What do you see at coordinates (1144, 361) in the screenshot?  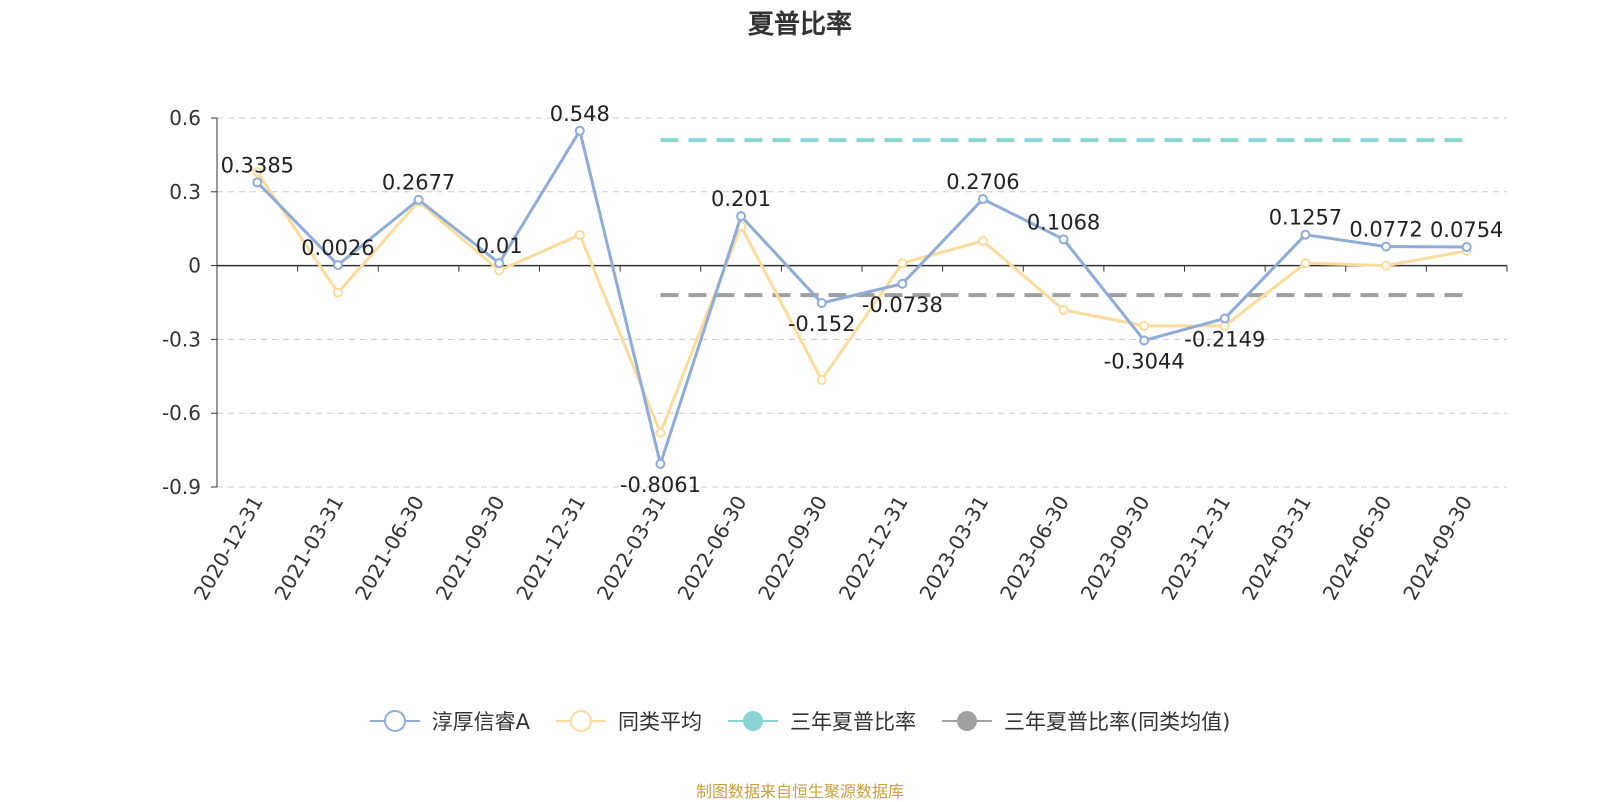 I see `data-label: -0.3044` at bounding box center [1144, 361].